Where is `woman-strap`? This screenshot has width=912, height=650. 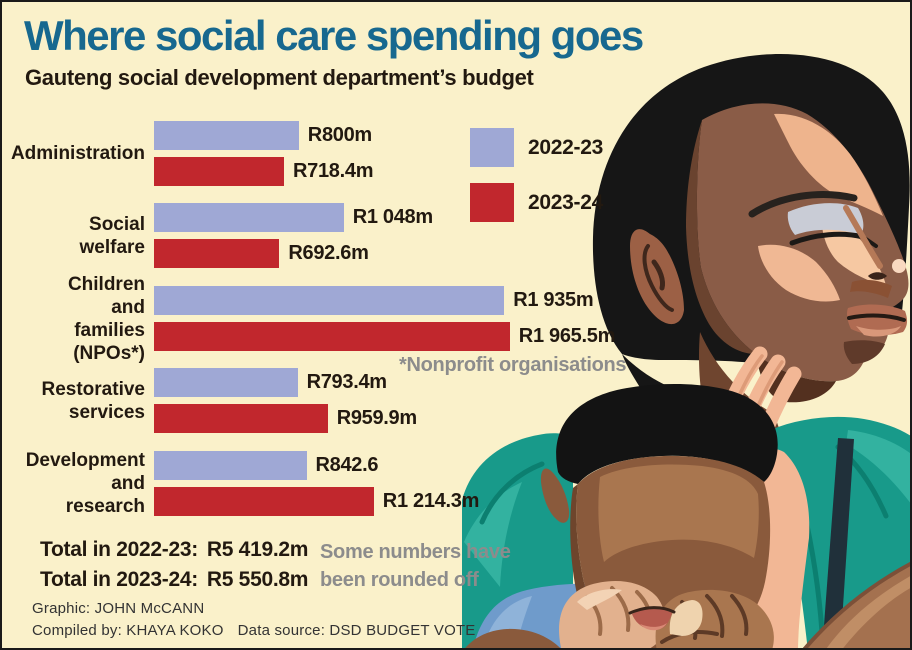 woman-strap is located at coordinates (838, 543).